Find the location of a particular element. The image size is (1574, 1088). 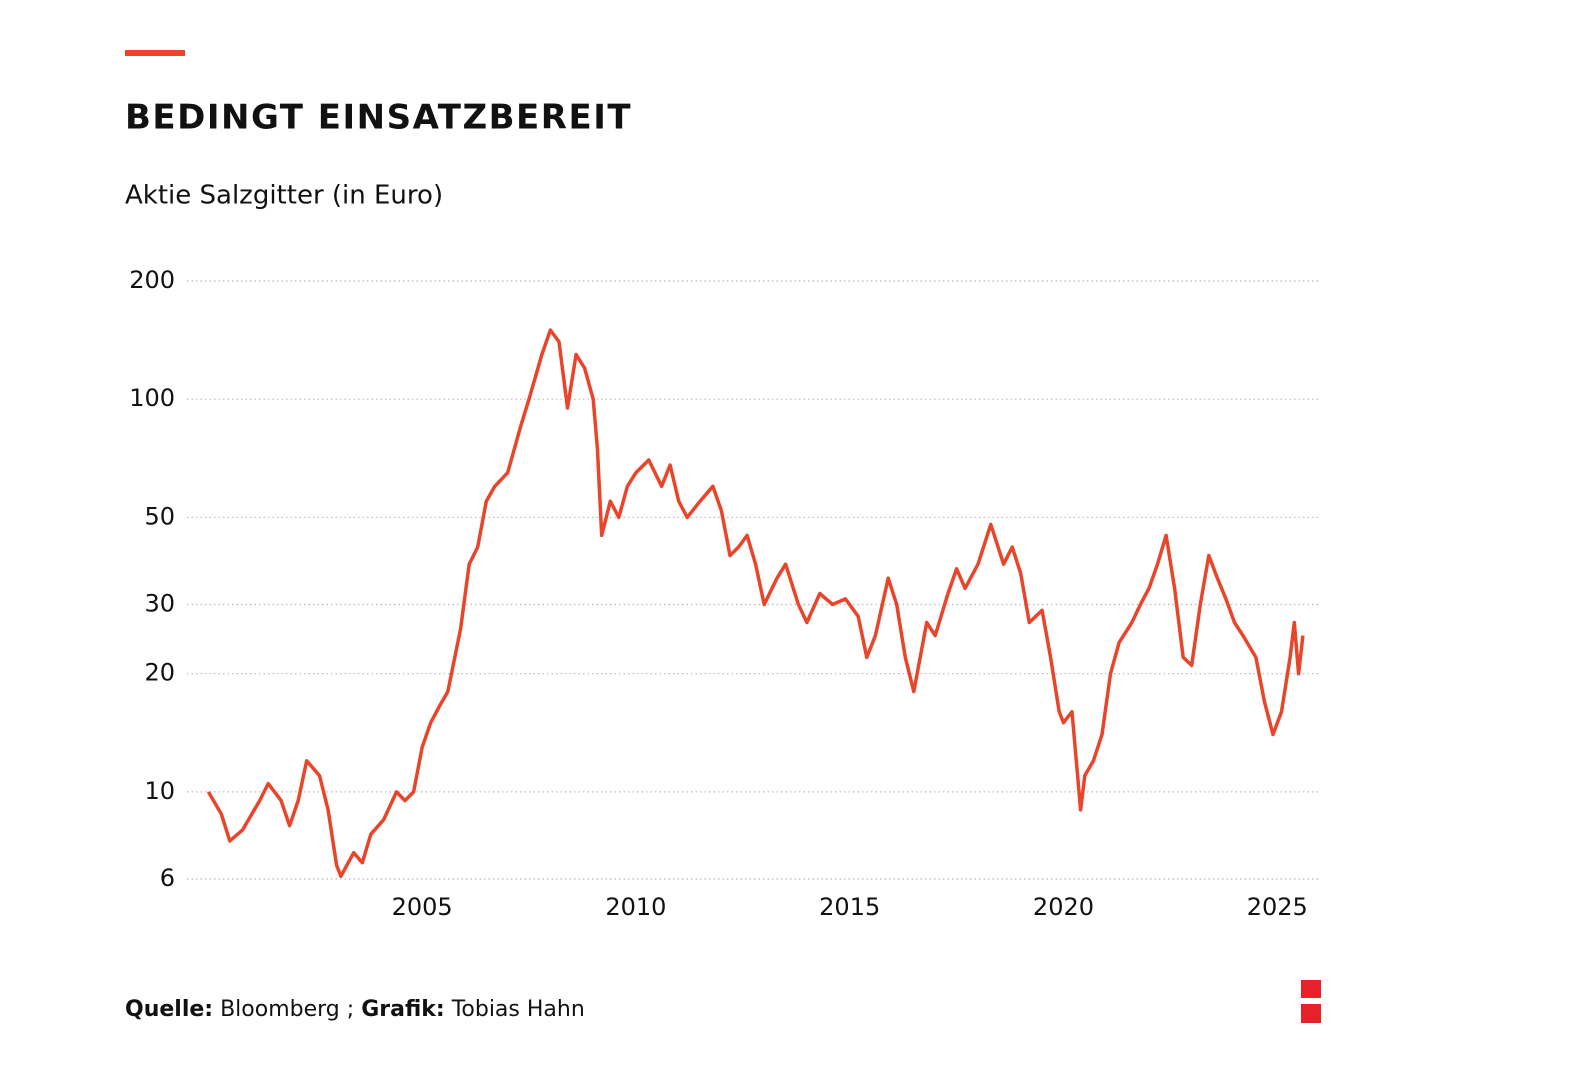

credit: Tobias Hahn is located at coordinates (518, 1009).